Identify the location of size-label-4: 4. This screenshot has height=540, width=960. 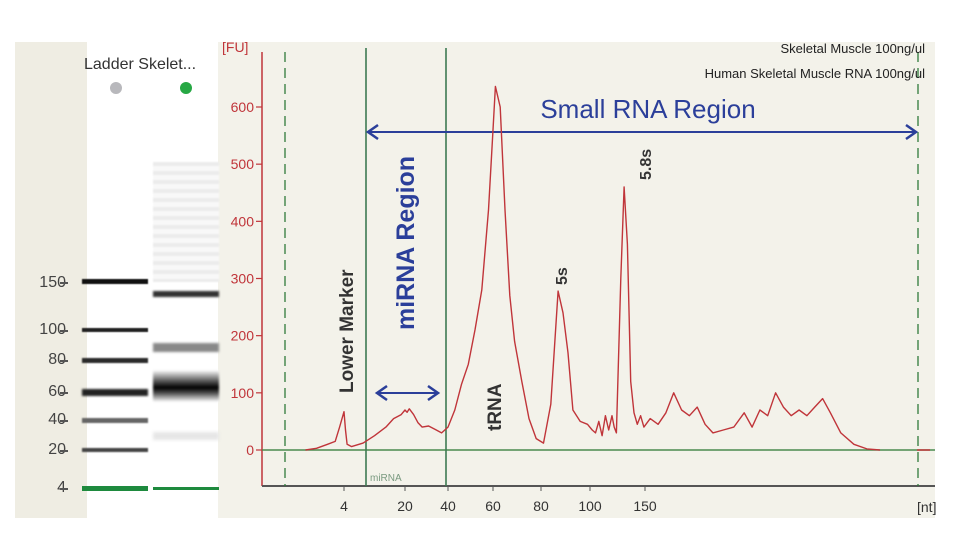
(41, 488).